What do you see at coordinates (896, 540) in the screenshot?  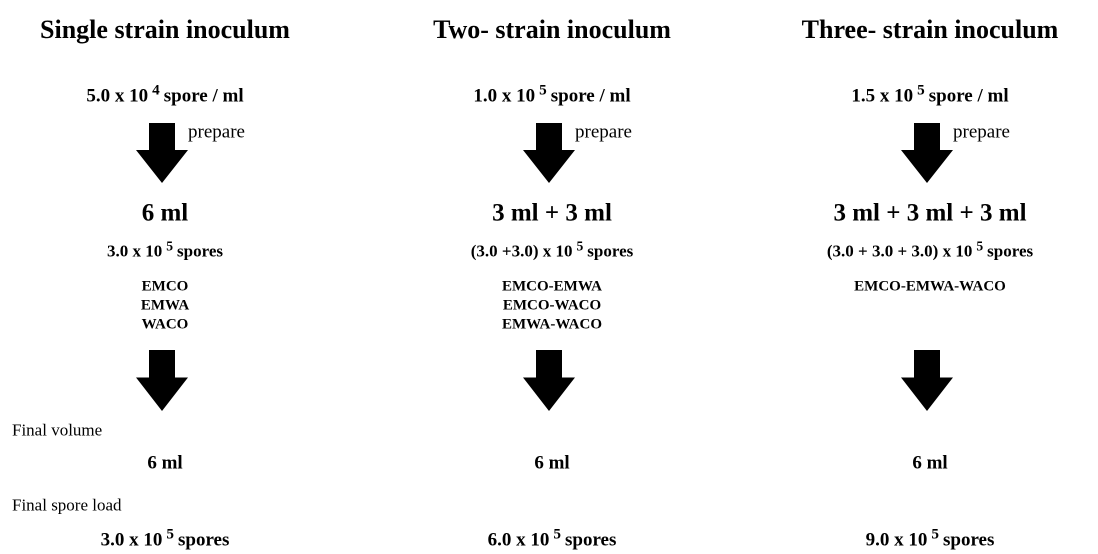 I see `final-spores-mantissa: 9.0 x 10` at bounding box center [896, 540].